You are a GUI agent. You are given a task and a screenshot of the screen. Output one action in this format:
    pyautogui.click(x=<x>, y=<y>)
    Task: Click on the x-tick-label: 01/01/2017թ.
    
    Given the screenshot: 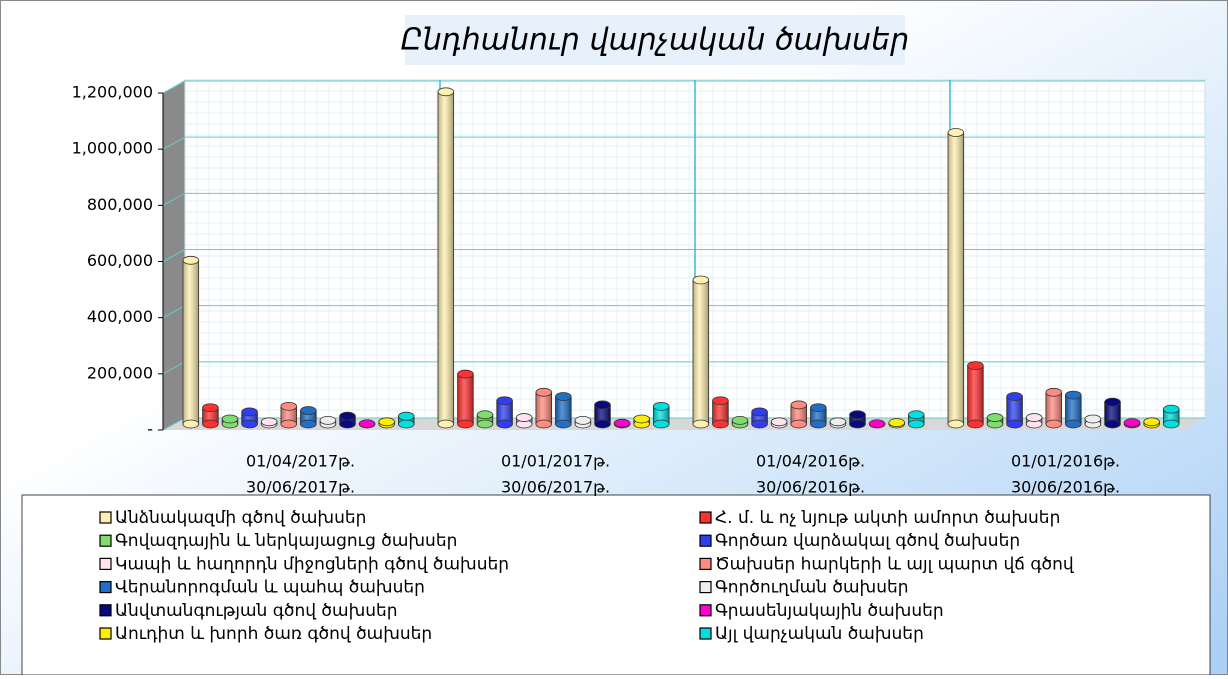 What is the action you would take?
    pyautogui.click(x=555, y=461)
    